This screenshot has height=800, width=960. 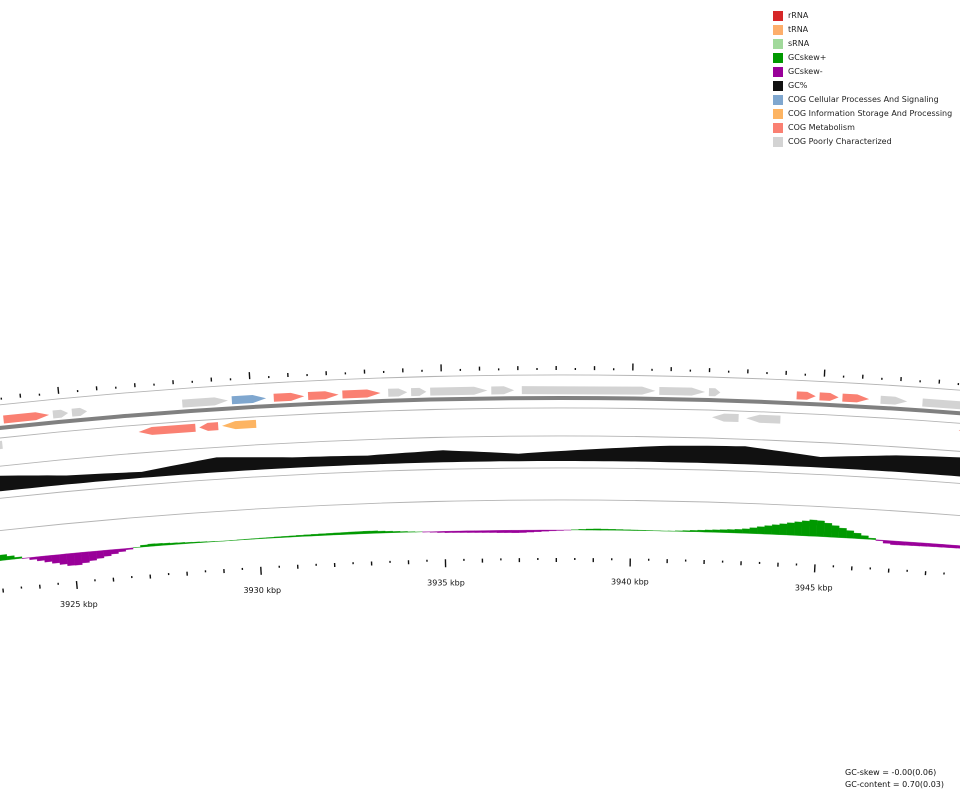 I want to click on gc-content-area, so click(x=480, y=468).